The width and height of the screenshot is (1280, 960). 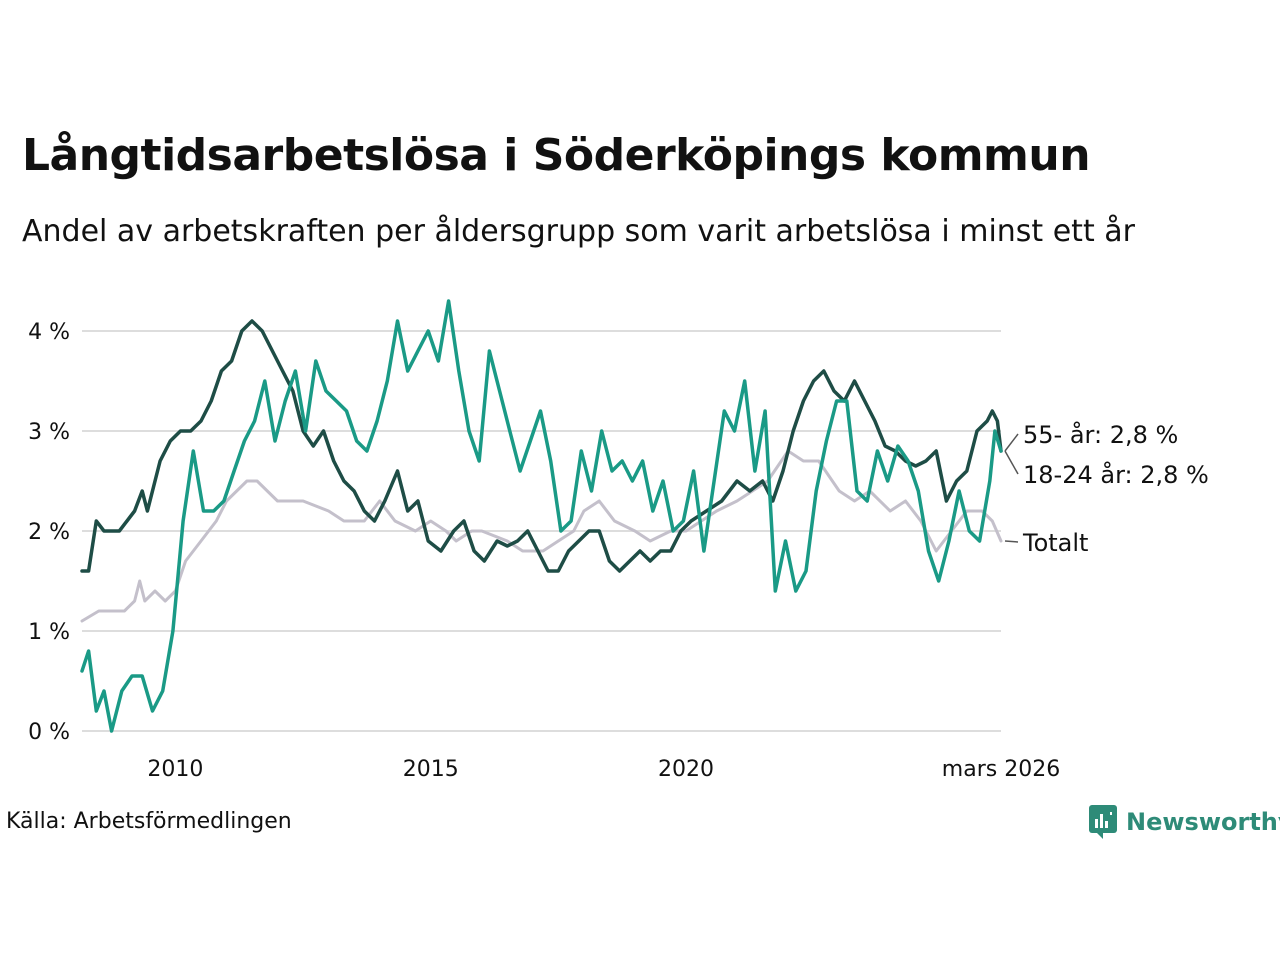 What do you see at coordinates (49, 432) in the screenshot?
I see `y-tick-label: 3 %` at bounding box center [49, 432].